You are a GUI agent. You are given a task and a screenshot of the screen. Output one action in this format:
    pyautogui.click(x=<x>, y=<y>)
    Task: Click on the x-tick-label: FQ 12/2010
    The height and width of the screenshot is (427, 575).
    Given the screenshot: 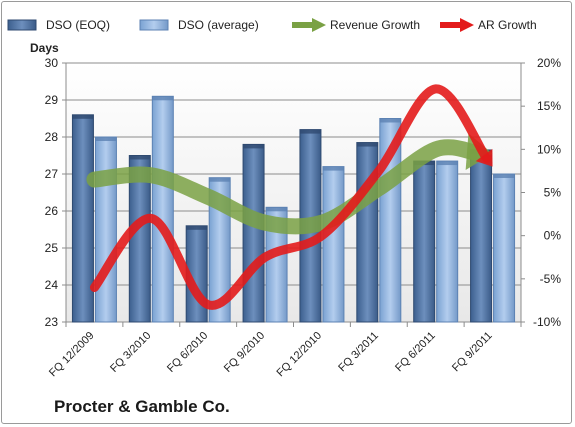 What is the action you would take?
    pyautogui.click(x=299, y=355)
    